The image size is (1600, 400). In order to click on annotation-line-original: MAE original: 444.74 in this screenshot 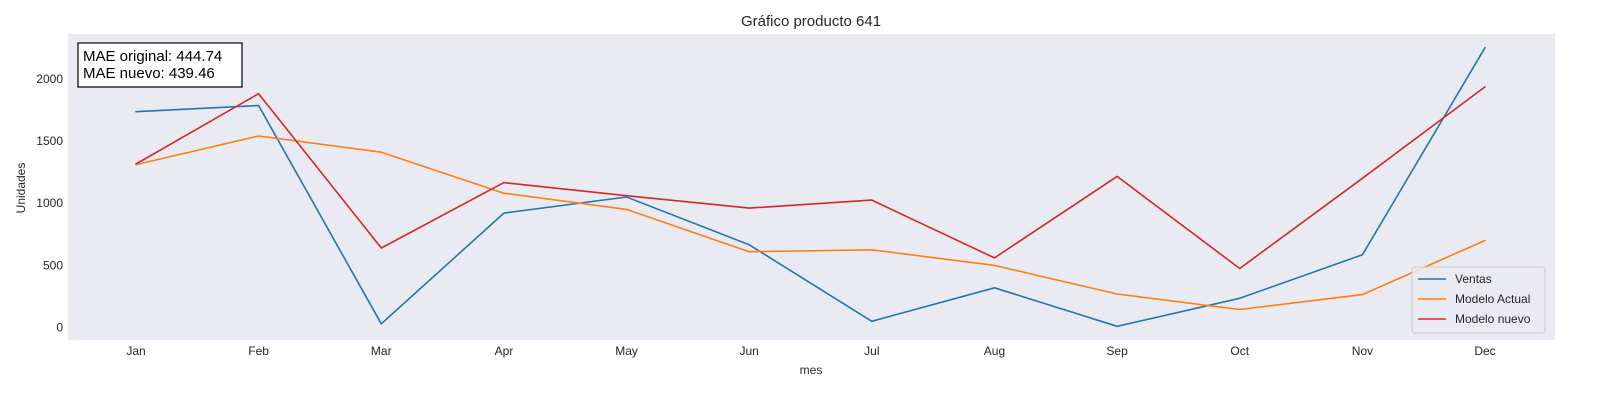, I will do `click(152, 56)`.